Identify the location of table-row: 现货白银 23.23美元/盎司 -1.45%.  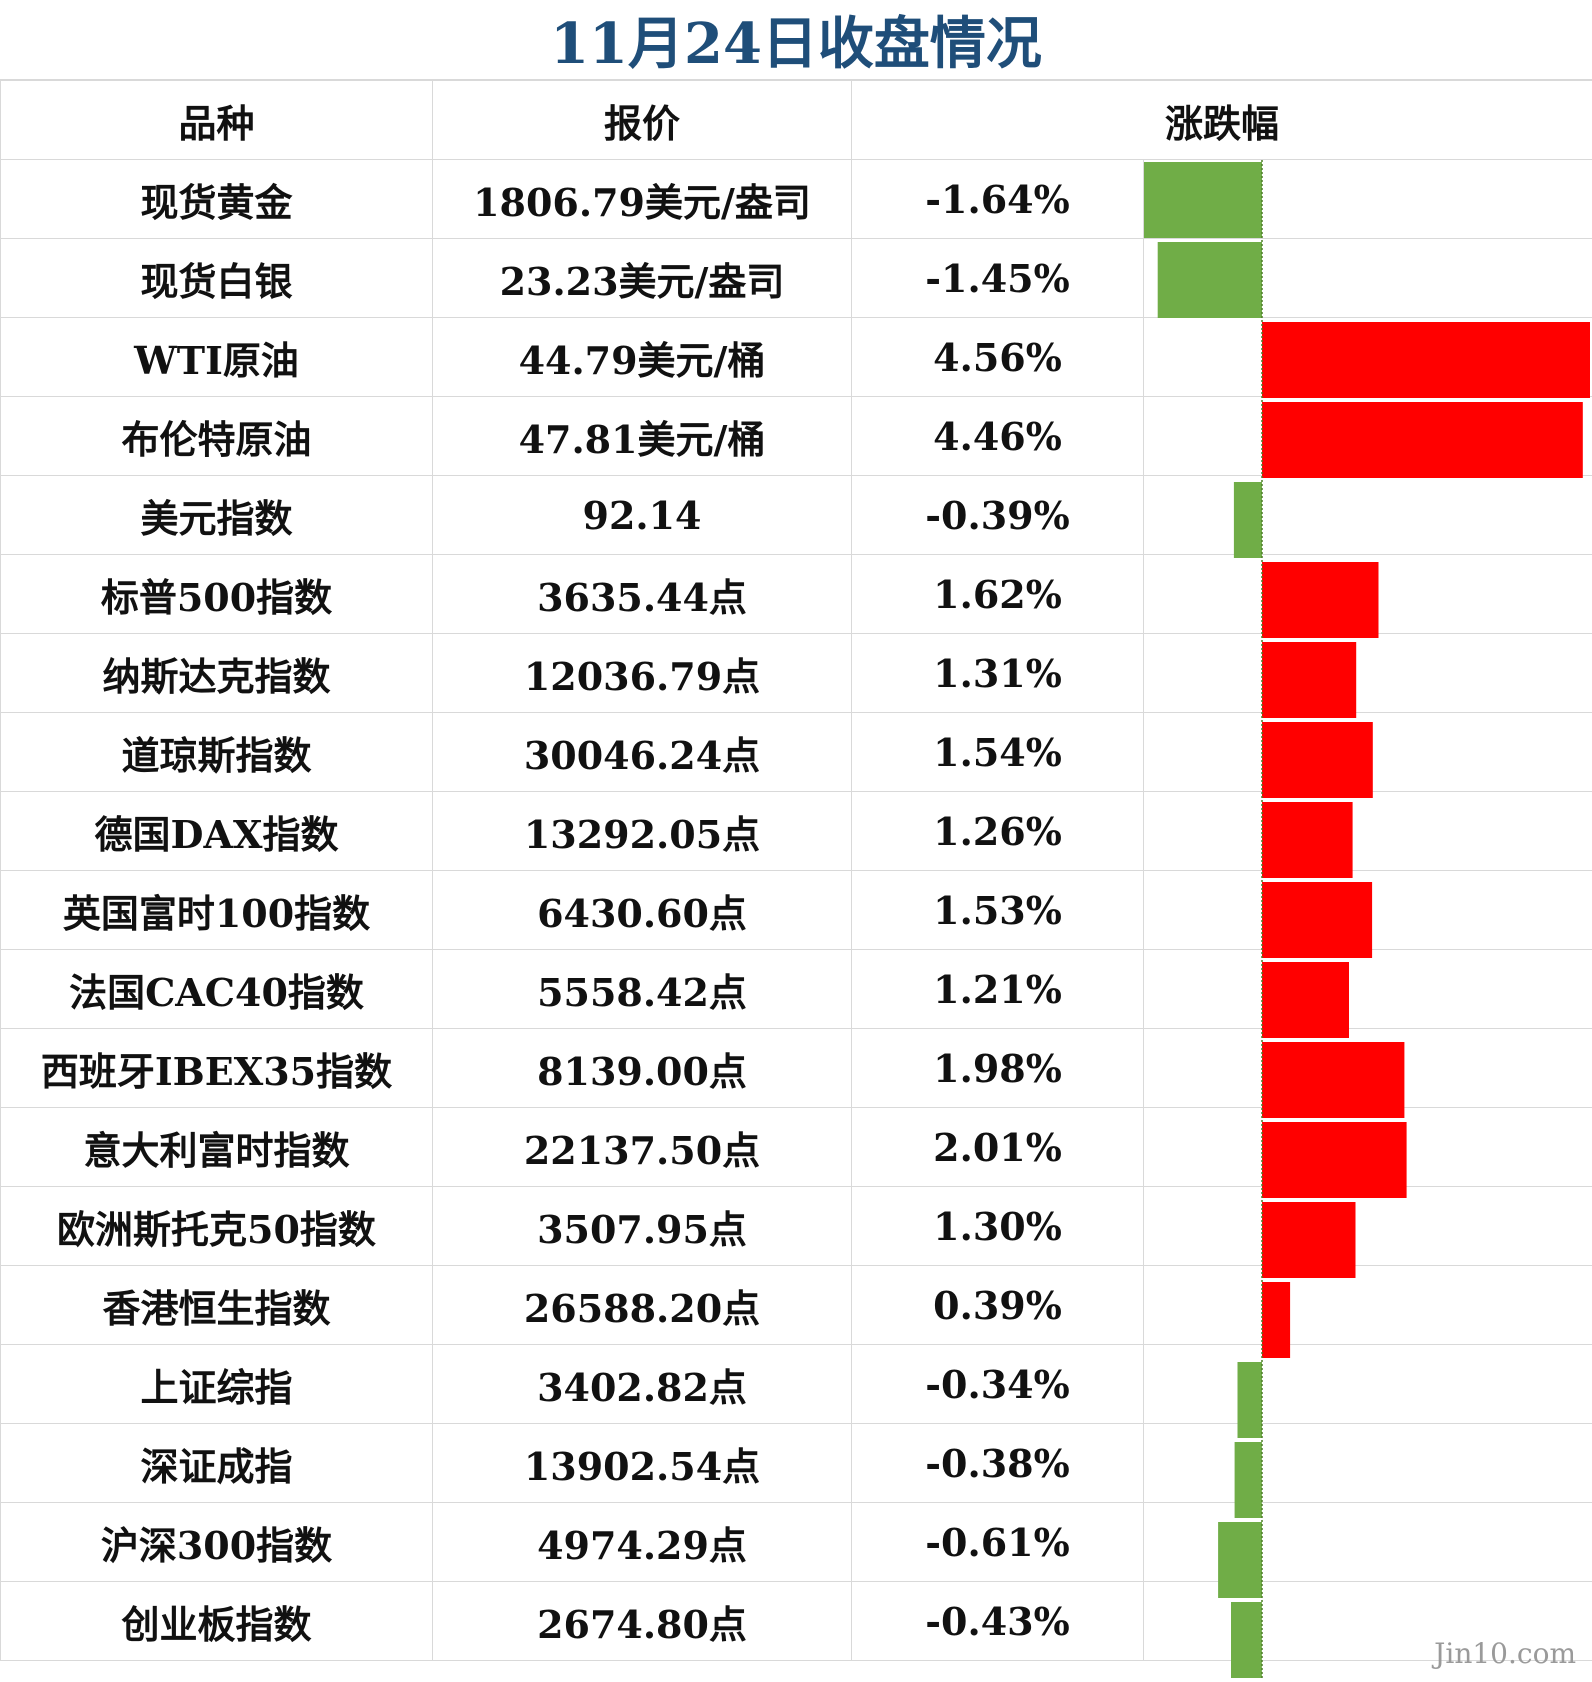
(796, 278).